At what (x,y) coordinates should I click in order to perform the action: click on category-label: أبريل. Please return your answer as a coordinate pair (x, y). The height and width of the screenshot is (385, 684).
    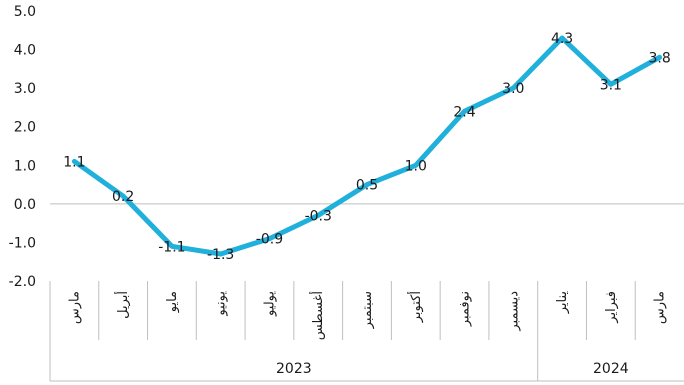
    Looking at the image, I should click on (122, 305).